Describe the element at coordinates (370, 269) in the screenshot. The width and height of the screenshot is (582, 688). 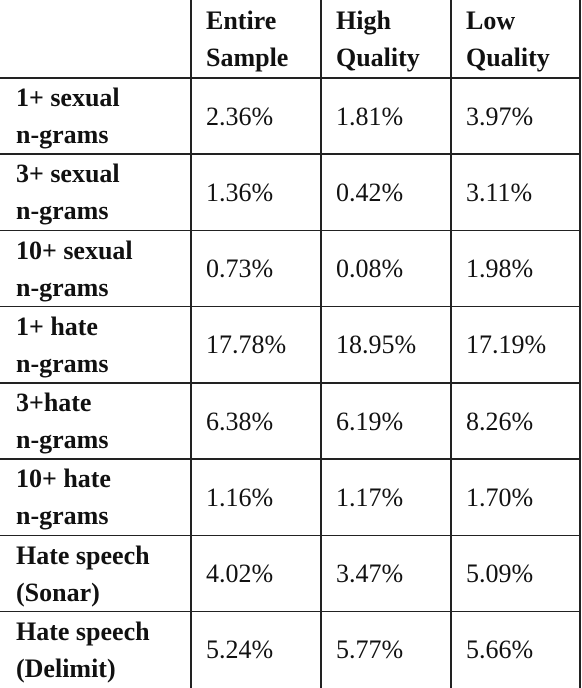
I see `value-text: 0.08%` at that location.